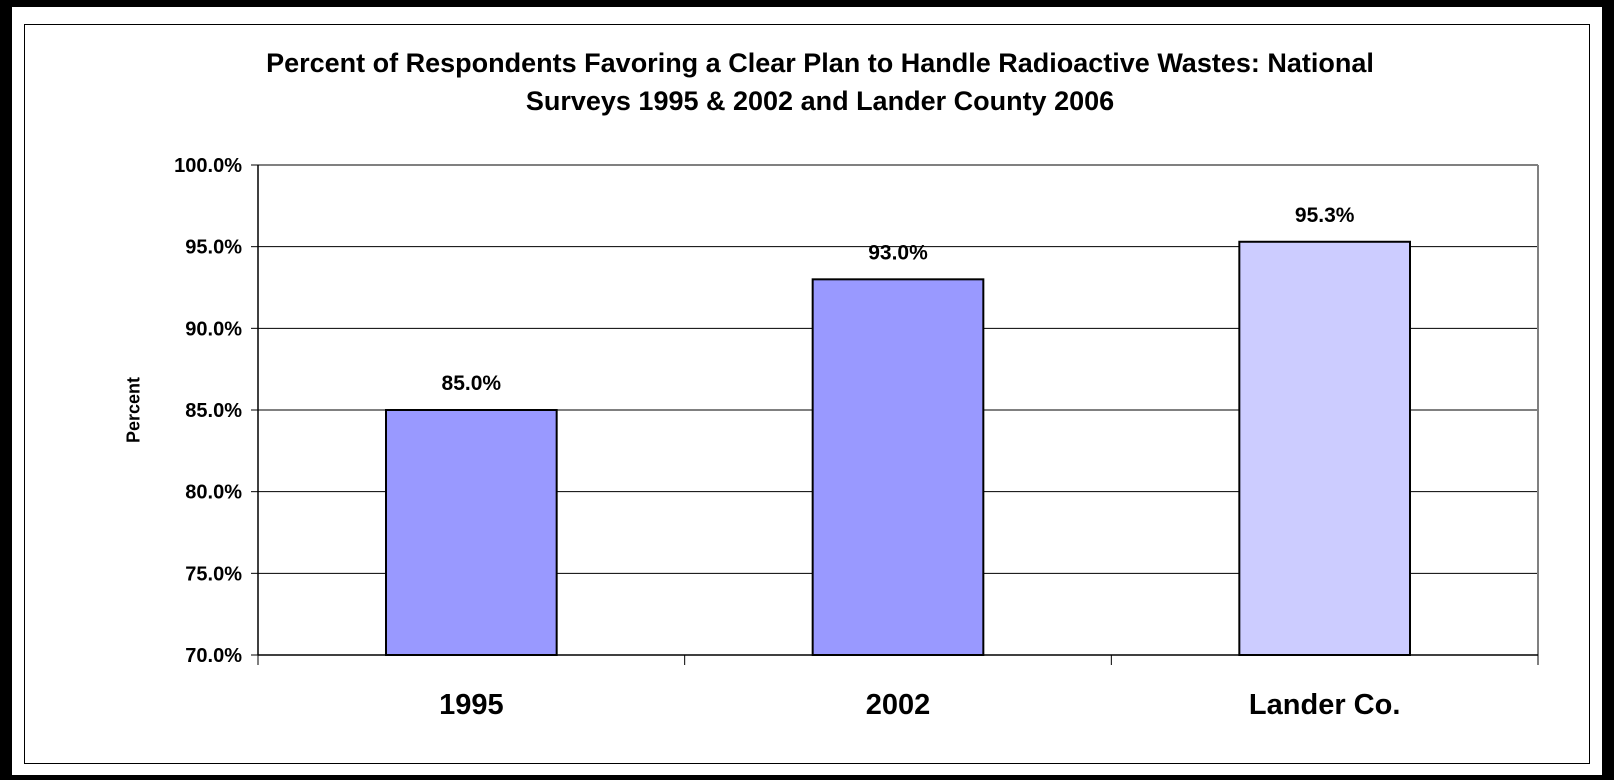 This screenshot has height=780, width=1614. What do you see at coordinates (213, 493) in the screenshot?
I see `y-tick-label: 80.0%` at bounding box center [213, 493].